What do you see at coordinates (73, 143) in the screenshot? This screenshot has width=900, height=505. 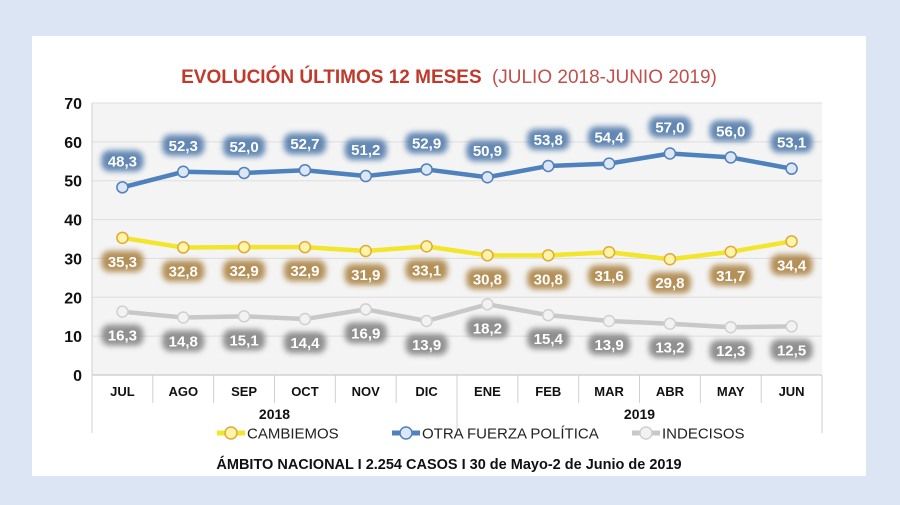 I see `y-tick-label: 60` at bounding box center [73, 143].